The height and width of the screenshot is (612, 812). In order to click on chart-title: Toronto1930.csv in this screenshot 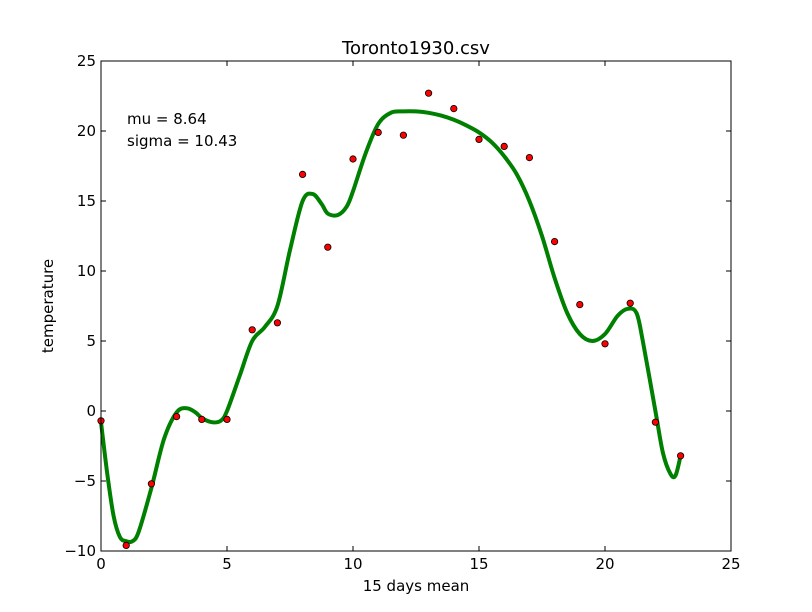, I will do `click(415, 48)`.